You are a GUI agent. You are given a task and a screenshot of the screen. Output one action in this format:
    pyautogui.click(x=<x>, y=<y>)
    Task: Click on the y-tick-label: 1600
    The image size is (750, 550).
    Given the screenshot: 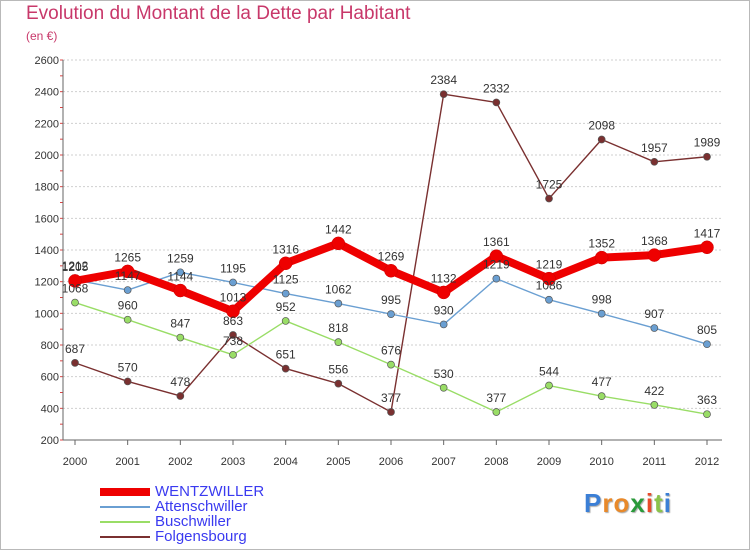 What is the action you would take?
    pyautogui.click(x=47, y=219)
    